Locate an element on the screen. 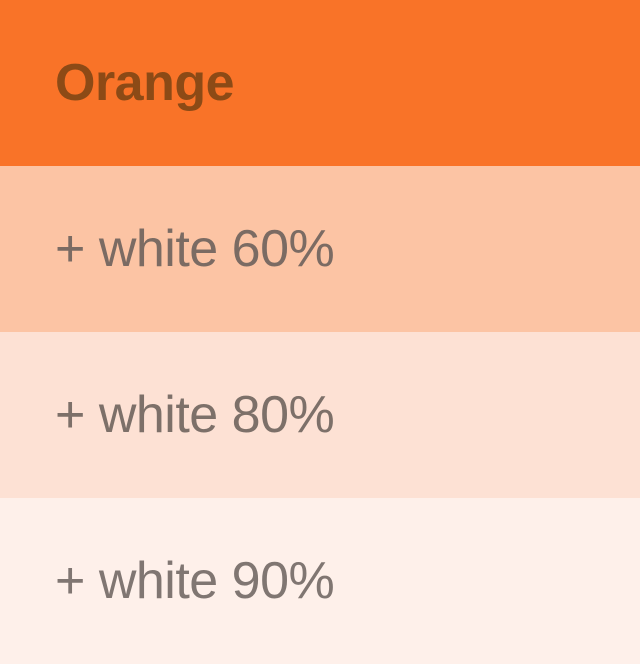 This screenshot has height=664, width=640. swatch-label-tint-60: + white 60% is located at coordinates (195, 248).